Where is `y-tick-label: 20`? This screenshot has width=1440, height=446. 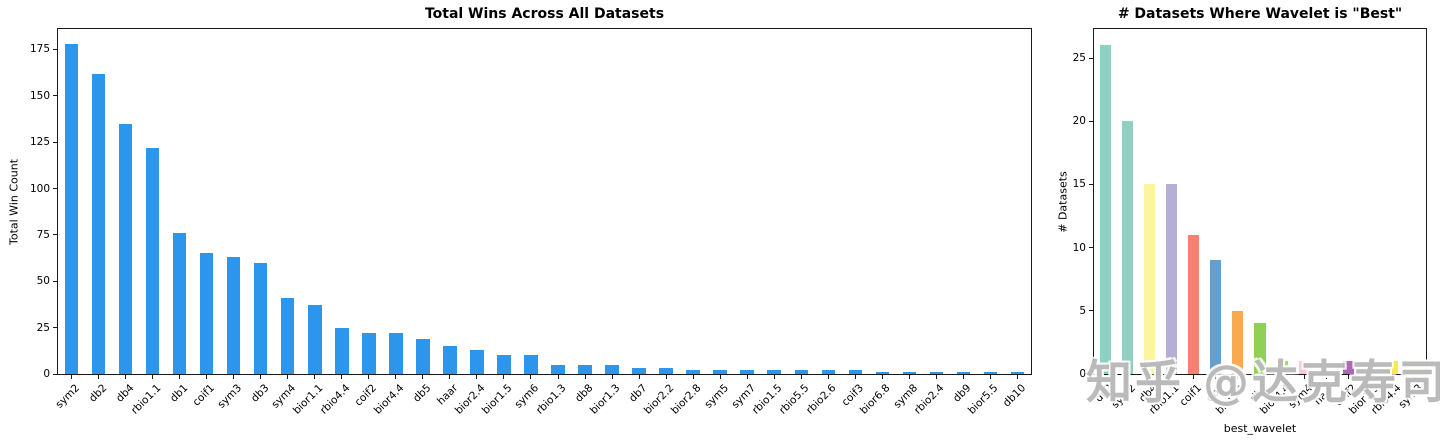
y-tick-label: 20 is located at coordinates (1079, 121).